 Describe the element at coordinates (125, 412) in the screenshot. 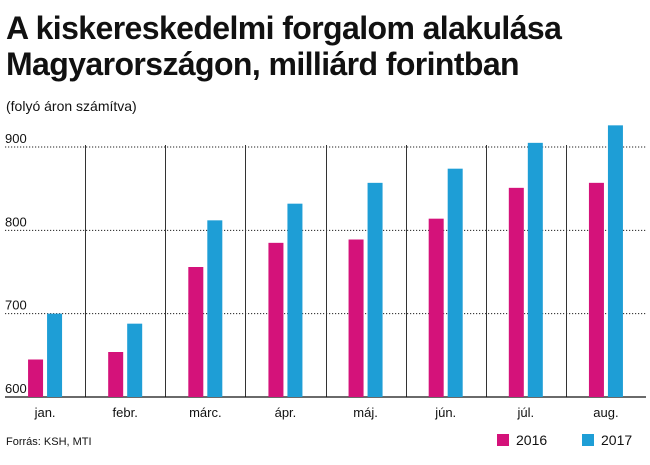

I see `x-tick-label: febr.` at that location.